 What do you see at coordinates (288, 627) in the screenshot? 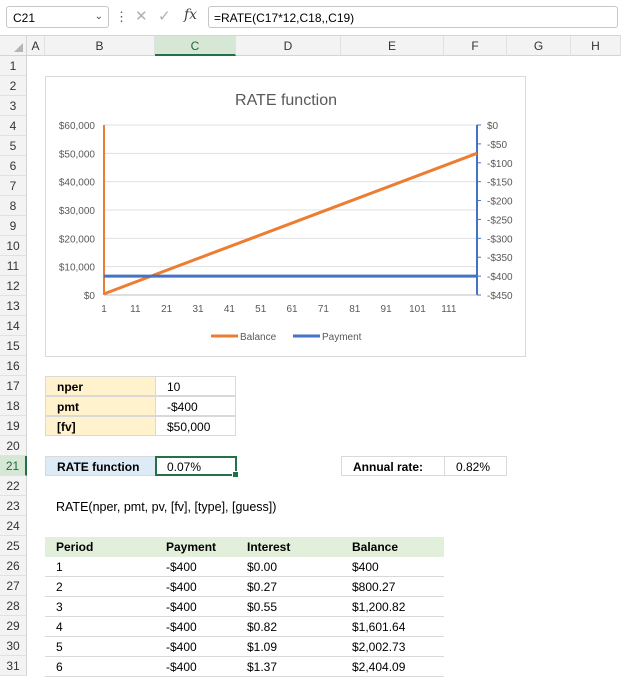
I see `table-cell-interest: $0.82` at bounding box center [288, 627].